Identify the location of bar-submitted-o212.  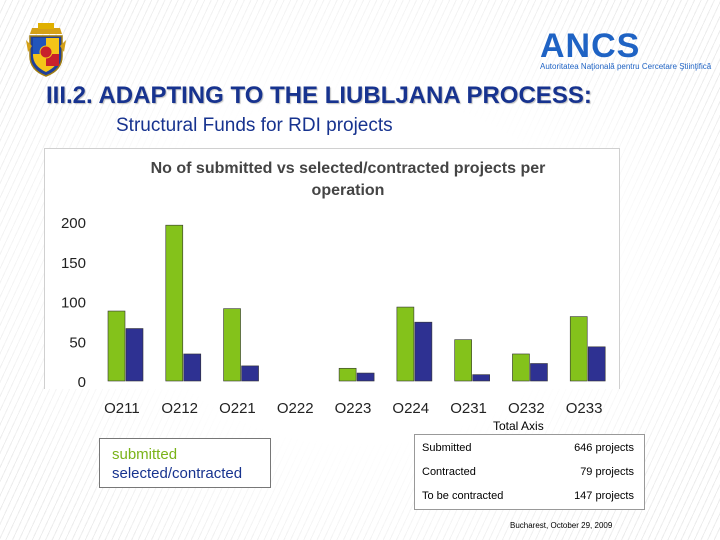
(174, 303).